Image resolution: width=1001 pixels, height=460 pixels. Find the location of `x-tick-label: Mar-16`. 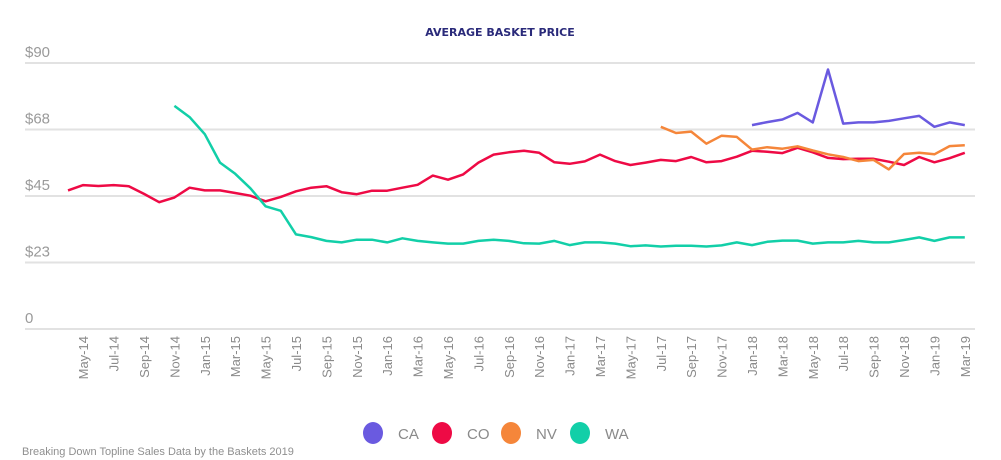

x-tick-label: Mar-16 is located at coordinates (418, 356).